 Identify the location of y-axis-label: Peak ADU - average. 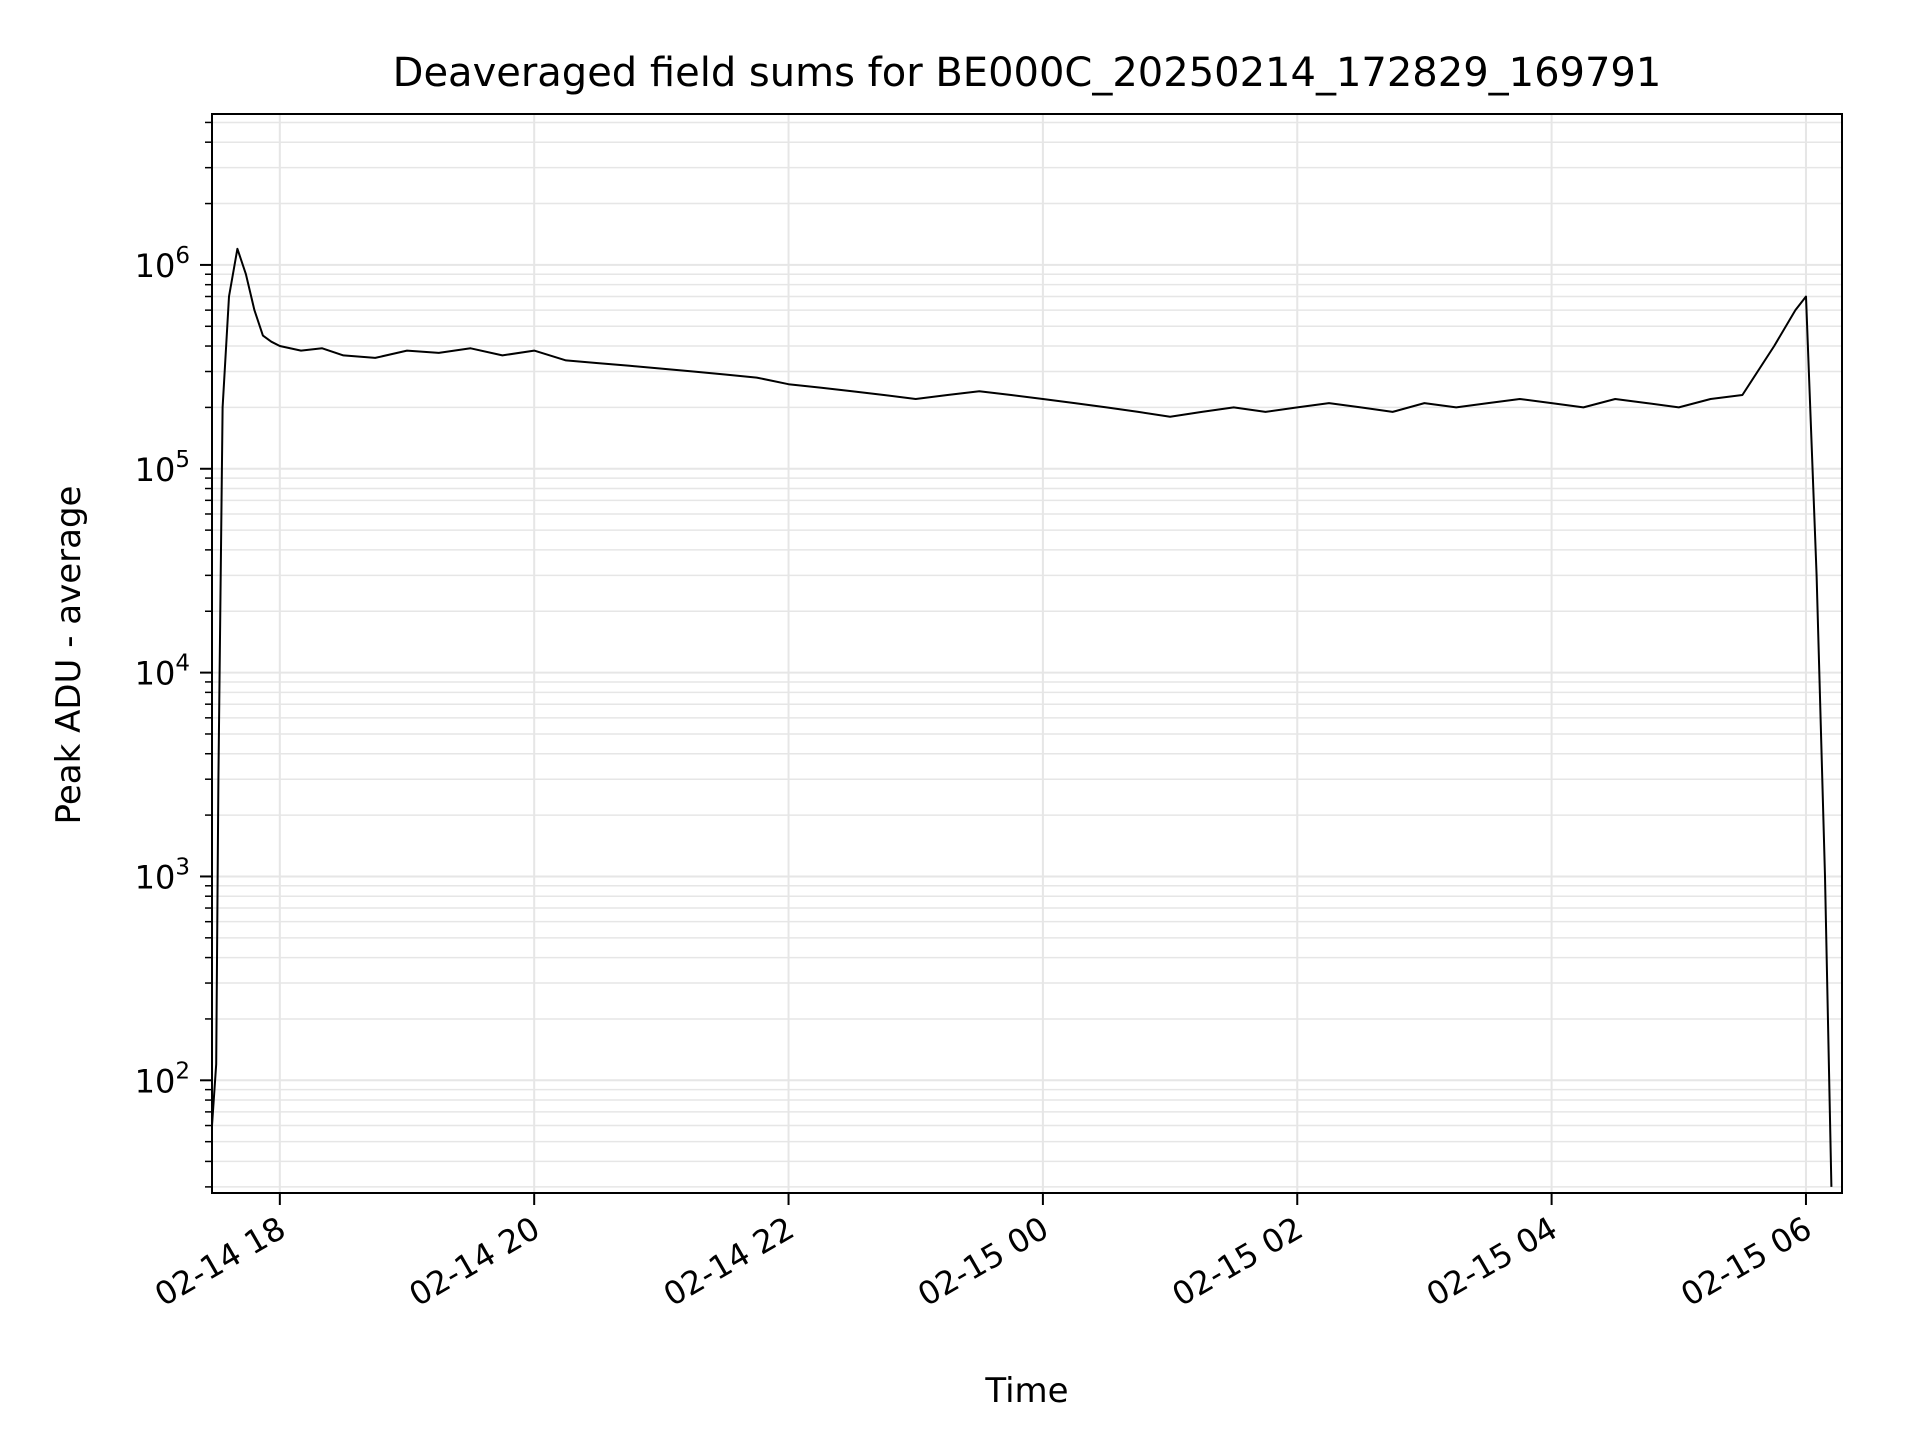
(69, 655).